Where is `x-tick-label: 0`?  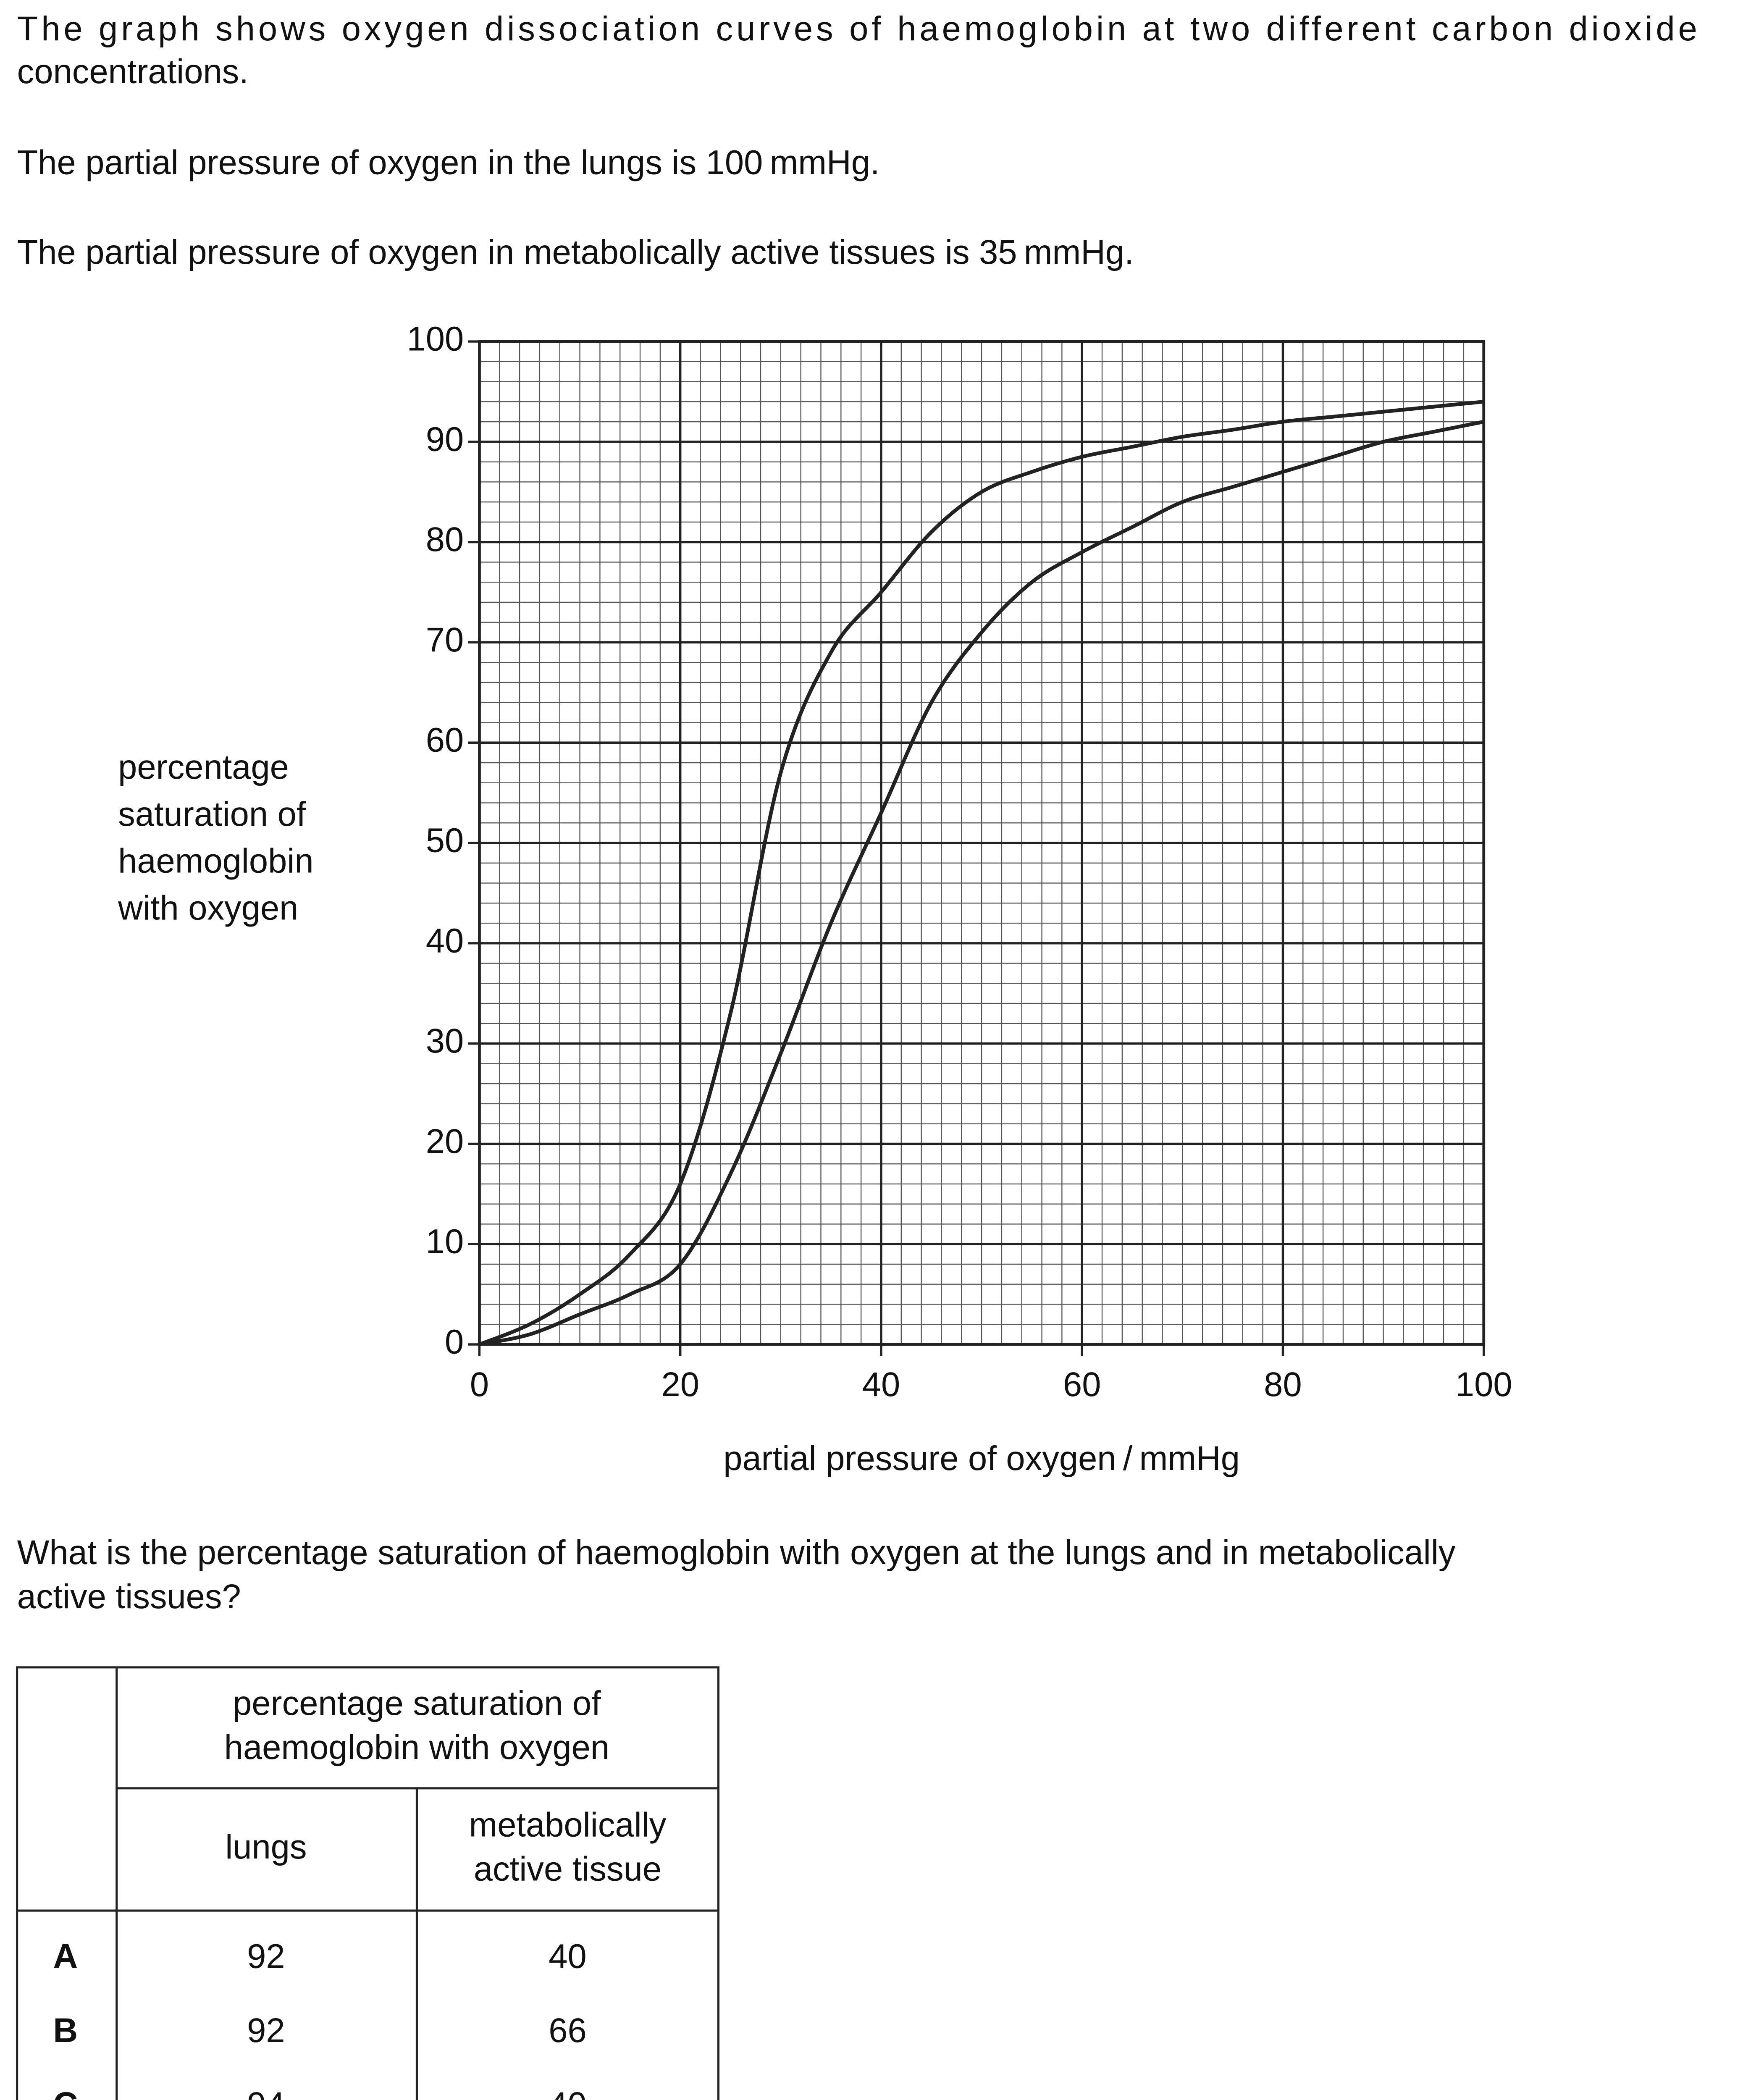
x-tick-label: 0 is located at coordinates (479, 1384).